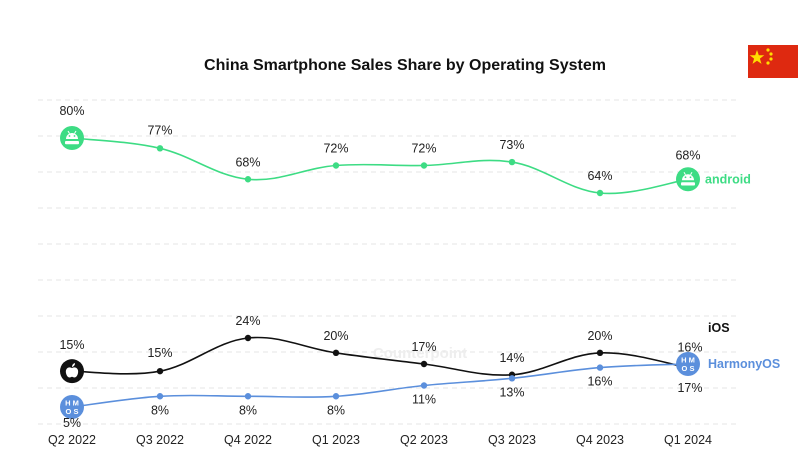 This screenshot has height=465, width=810. What do you see at coordinates (511, 392) in the screenshot?
I see `data-label-harmony: 13%` at bounding box center [511, 392].